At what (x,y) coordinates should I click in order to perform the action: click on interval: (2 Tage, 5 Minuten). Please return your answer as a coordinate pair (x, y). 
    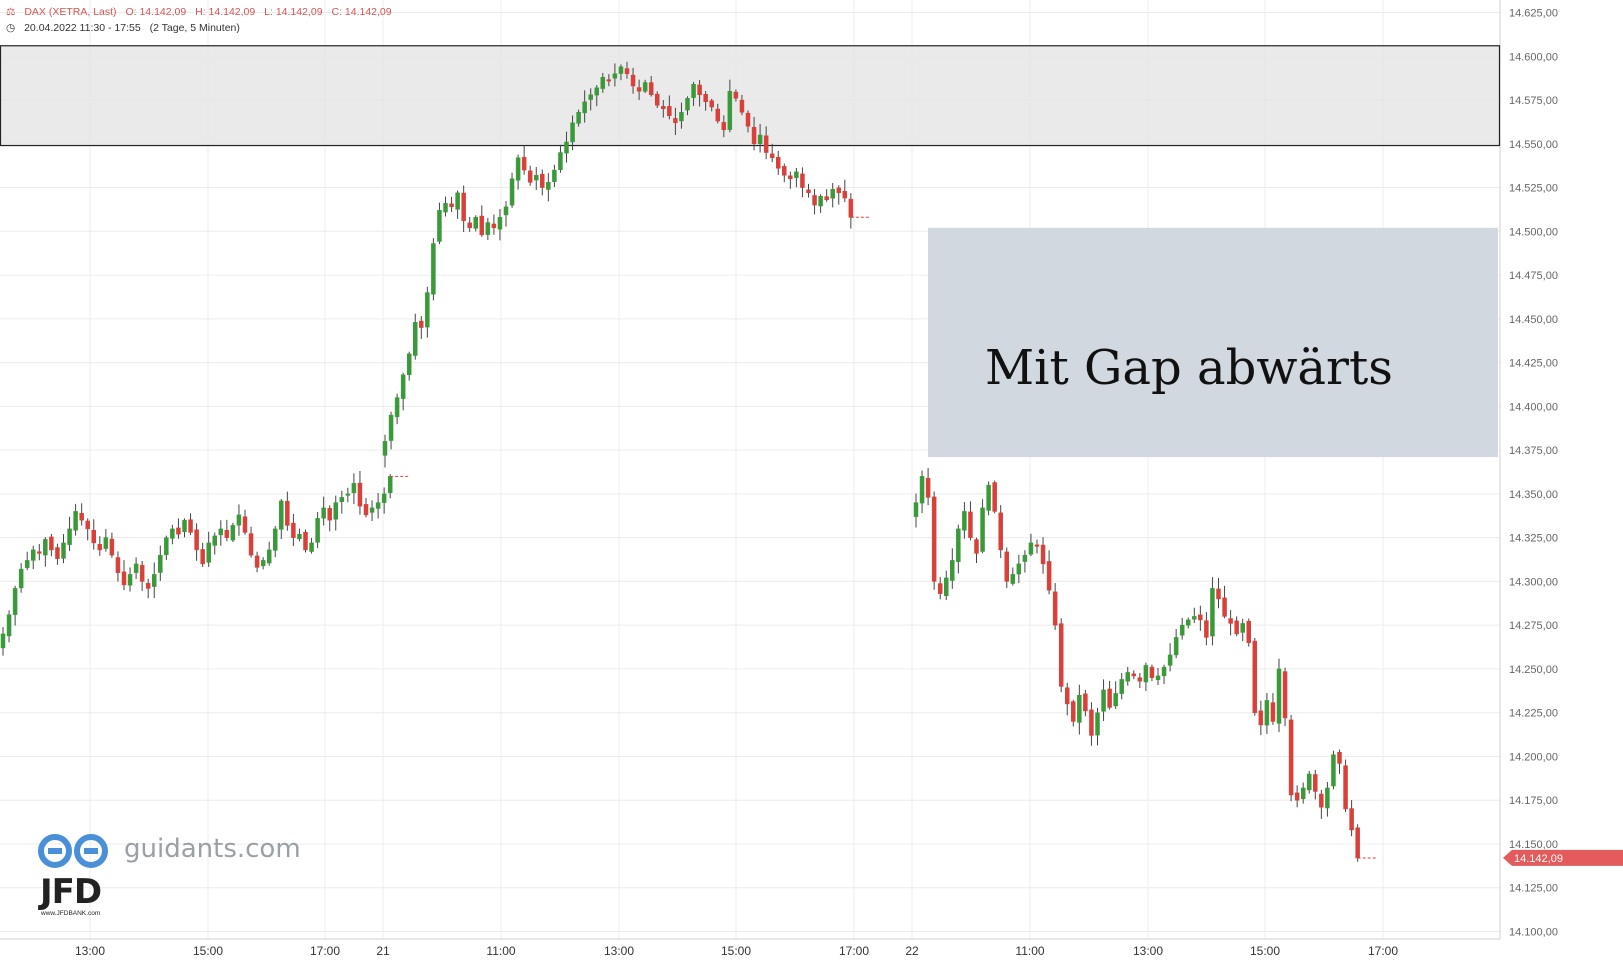
    Looking at the image, I should click on (194, 28).